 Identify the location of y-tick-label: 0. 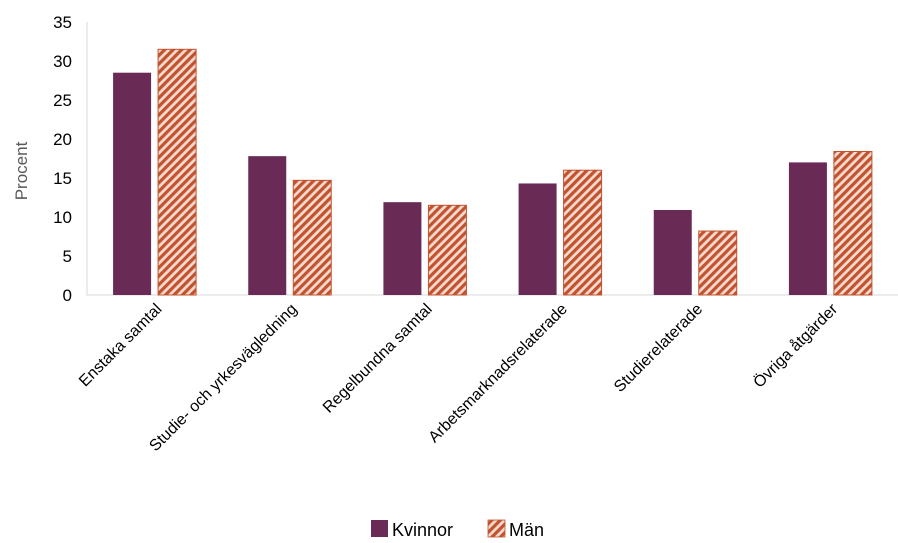
(67, 295).